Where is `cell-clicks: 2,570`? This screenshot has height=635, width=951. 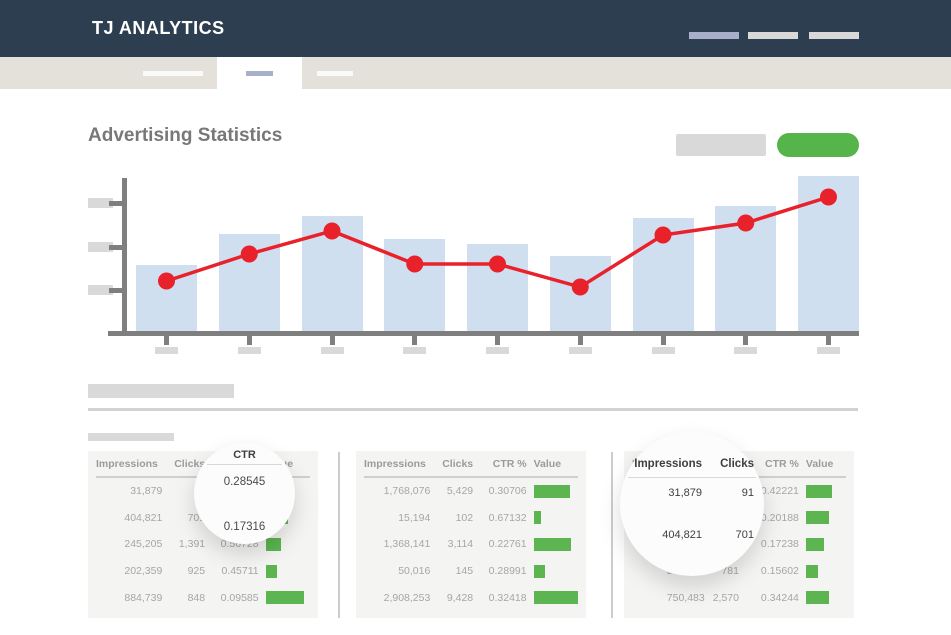 cell-clicks: 2,570 is located at coordinates (725, 597).